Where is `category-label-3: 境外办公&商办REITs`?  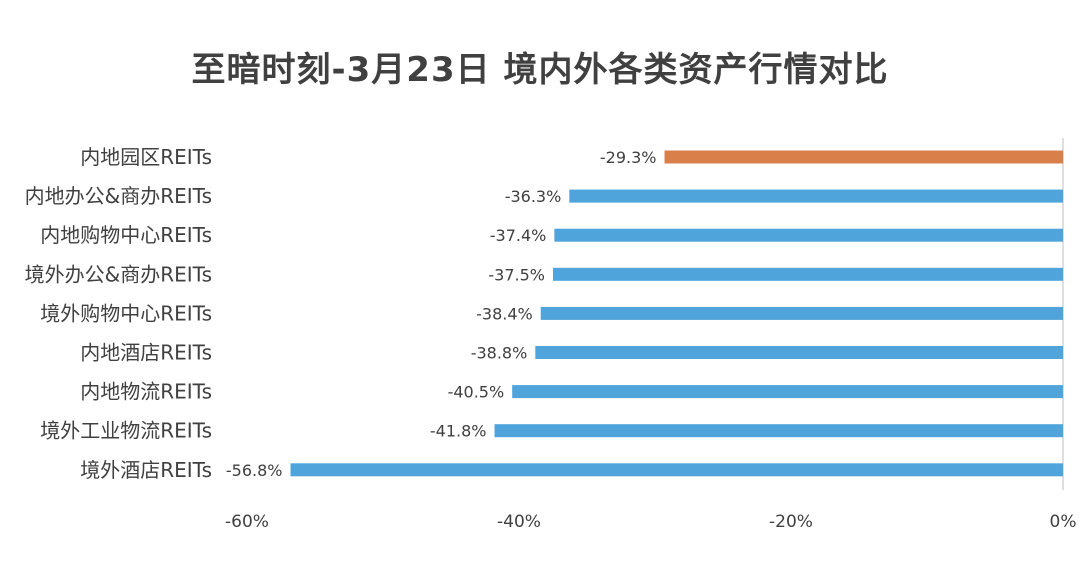
category-label-3: 境外办公&商办REITs is located at coordinates (118, 274).